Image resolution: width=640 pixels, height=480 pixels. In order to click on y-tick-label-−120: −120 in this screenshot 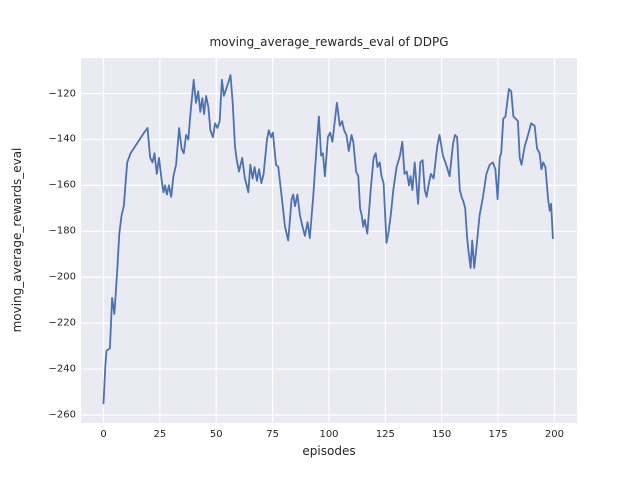, I will do `click(62, 94)`.